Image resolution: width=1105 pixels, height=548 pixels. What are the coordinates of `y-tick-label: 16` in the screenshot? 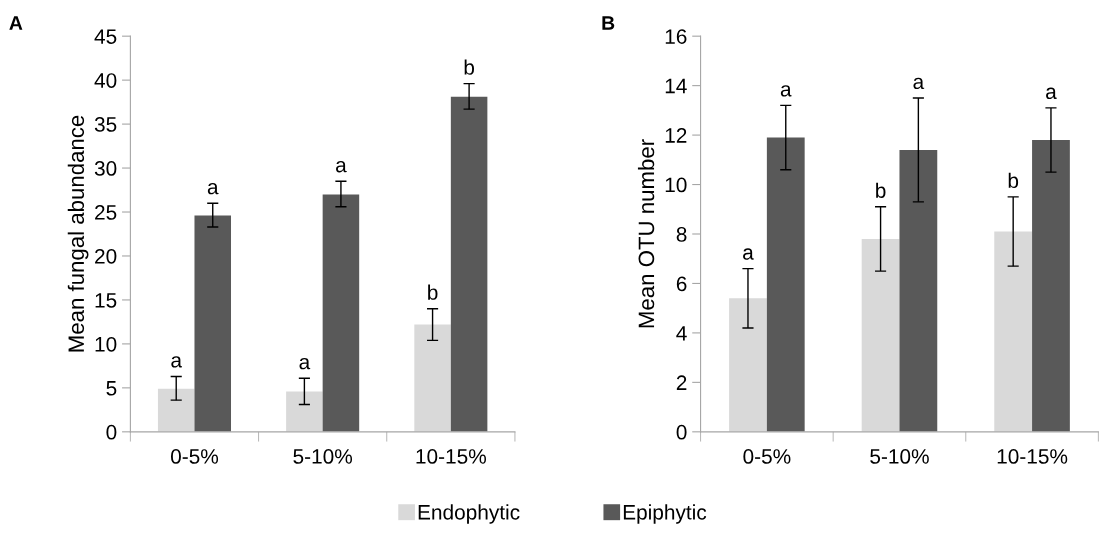 It's located at (676, 36).